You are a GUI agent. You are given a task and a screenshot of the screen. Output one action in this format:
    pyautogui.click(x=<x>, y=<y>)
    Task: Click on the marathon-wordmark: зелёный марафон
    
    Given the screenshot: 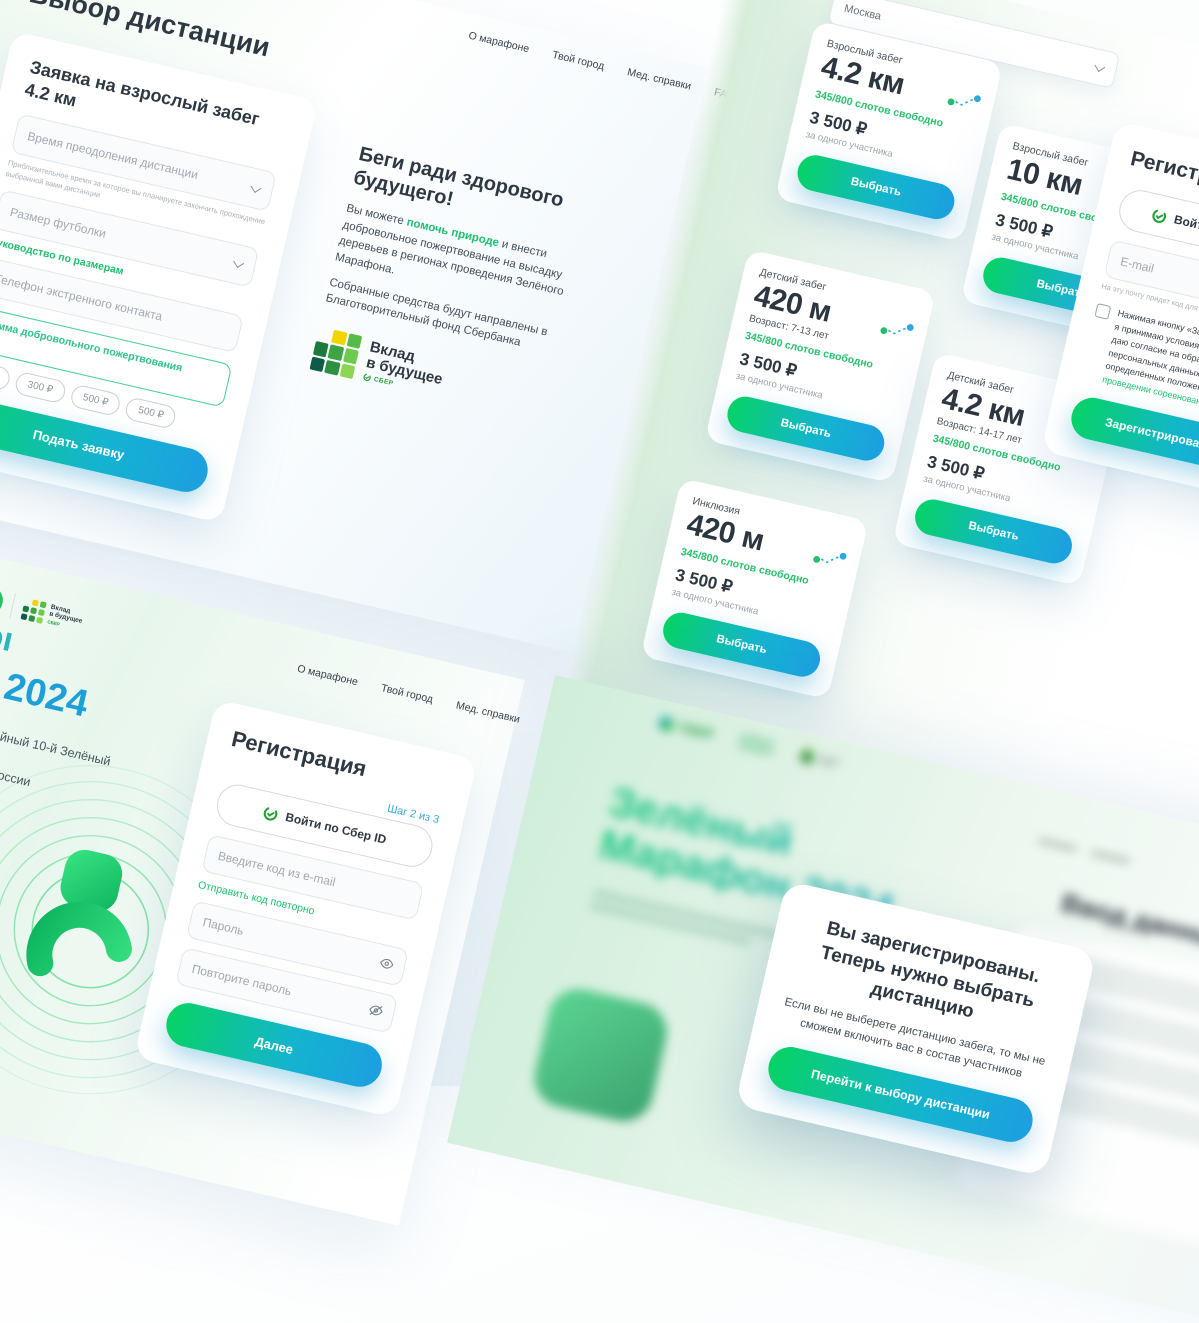 What is the action you would take?
    pyautogui.click(x=757, y=744)
    